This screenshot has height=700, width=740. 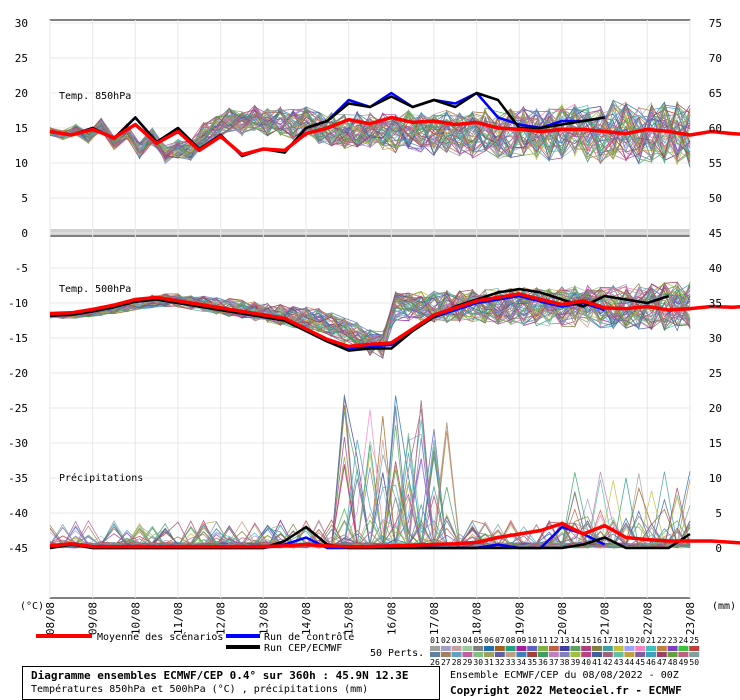 What do you see at coordinates (715, 338) in the screenshot?
I see `right-tick-label: 30` at bounding box center [715, 338].